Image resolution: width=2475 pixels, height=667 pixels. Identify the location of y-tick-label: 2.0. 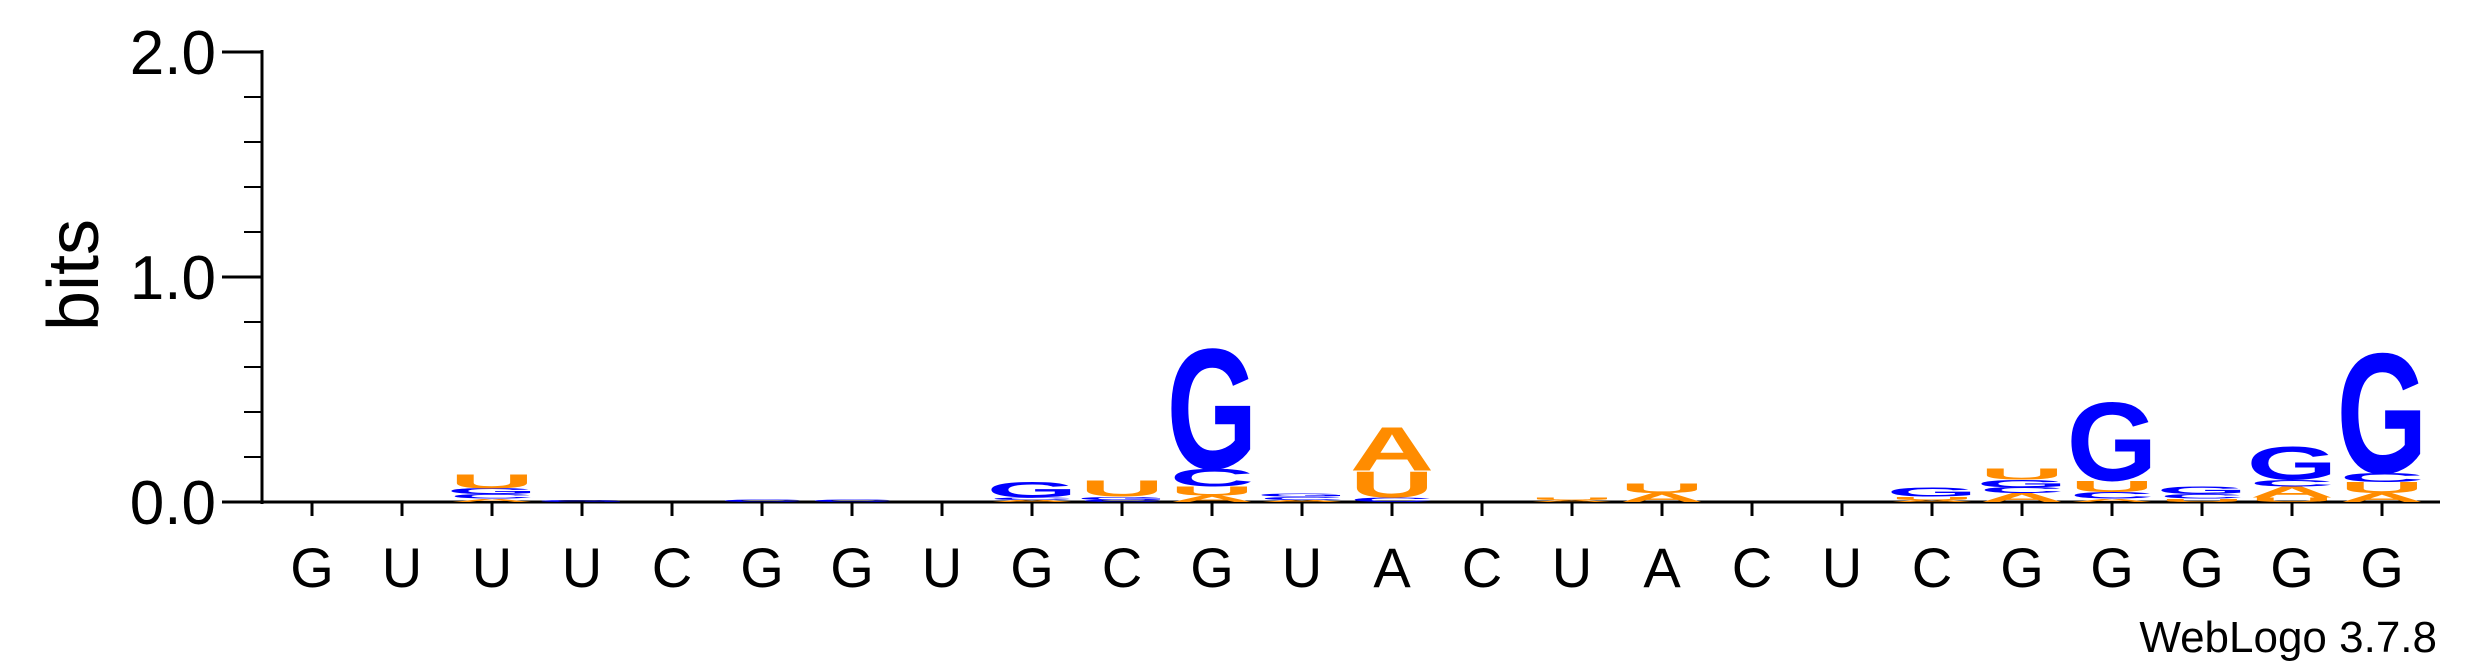
(173, 53).